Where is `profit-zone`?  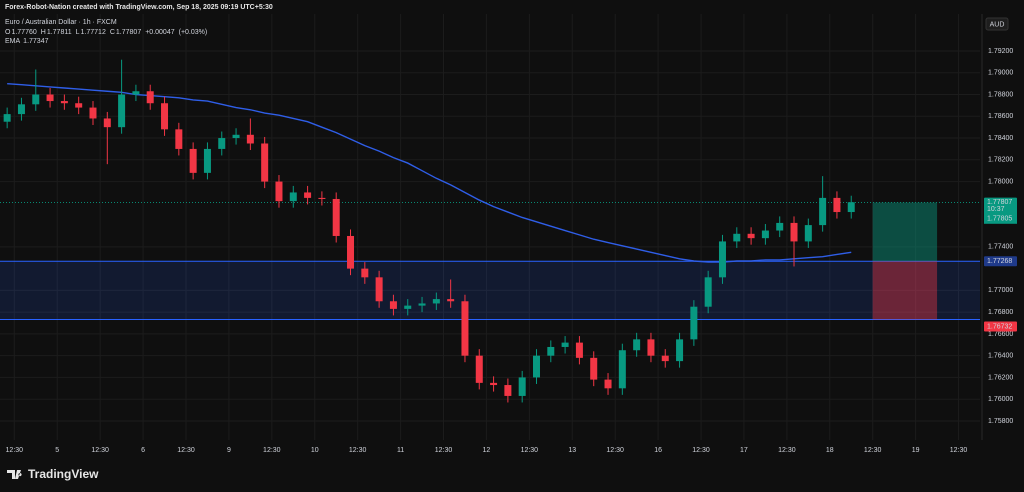
profit-zone is located at coordinates (905, 232).